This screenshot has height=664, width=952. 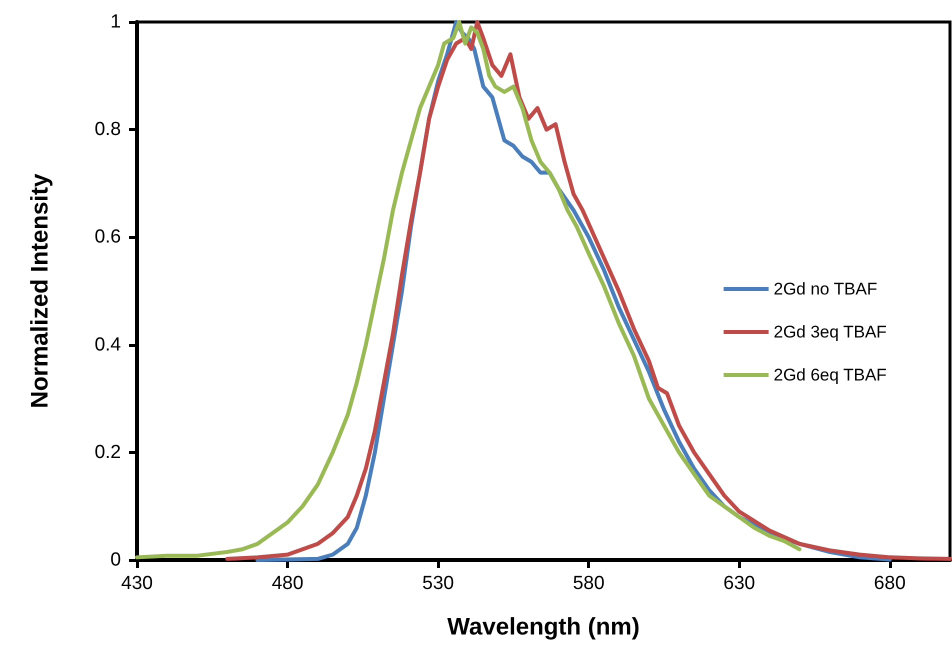 I want to click on x-tick-label: 480, so click(x=288, y=583).